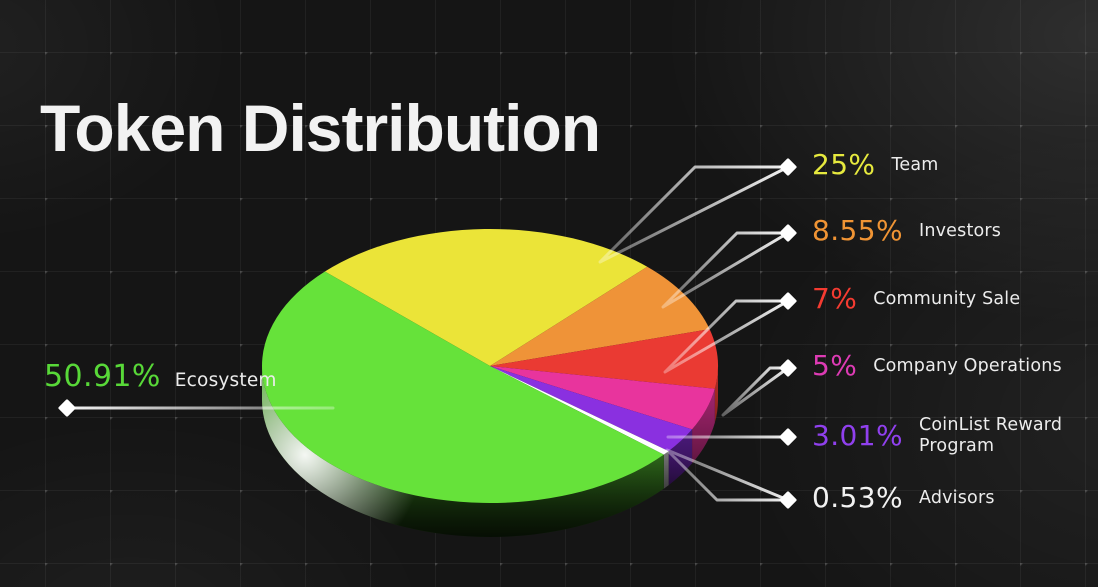  What do you see at coordinates (857, 230) in the screenshot?
I see `legend-value-investors: 8.55%` at bounding box center [857, 230].